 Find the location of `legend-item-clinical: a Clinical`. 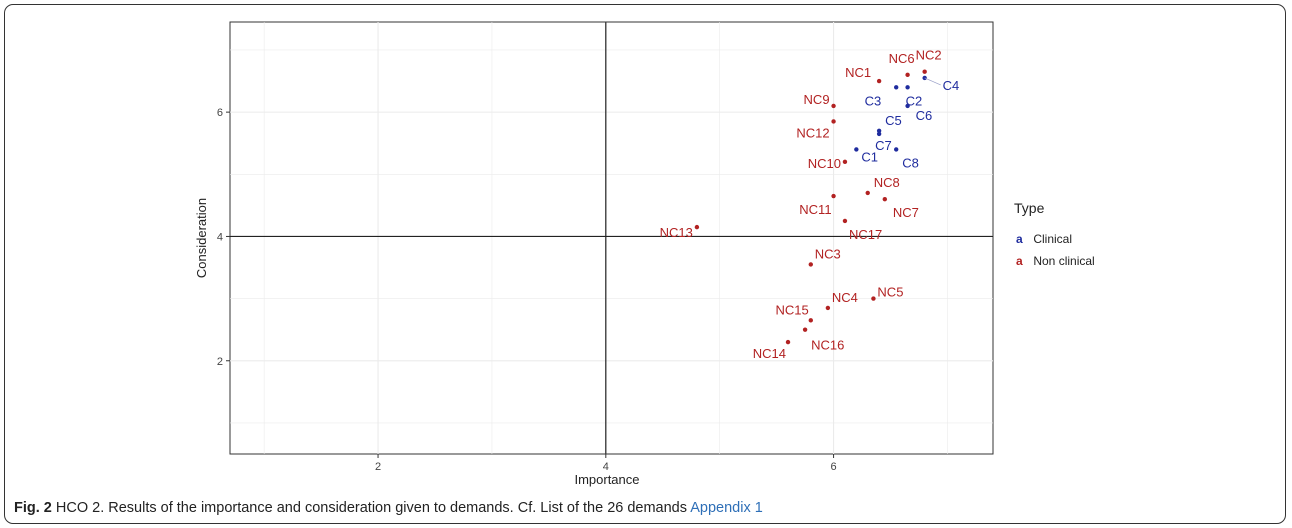

legend-item-clinical: a Clinical is located at coordinates (1044, 239).